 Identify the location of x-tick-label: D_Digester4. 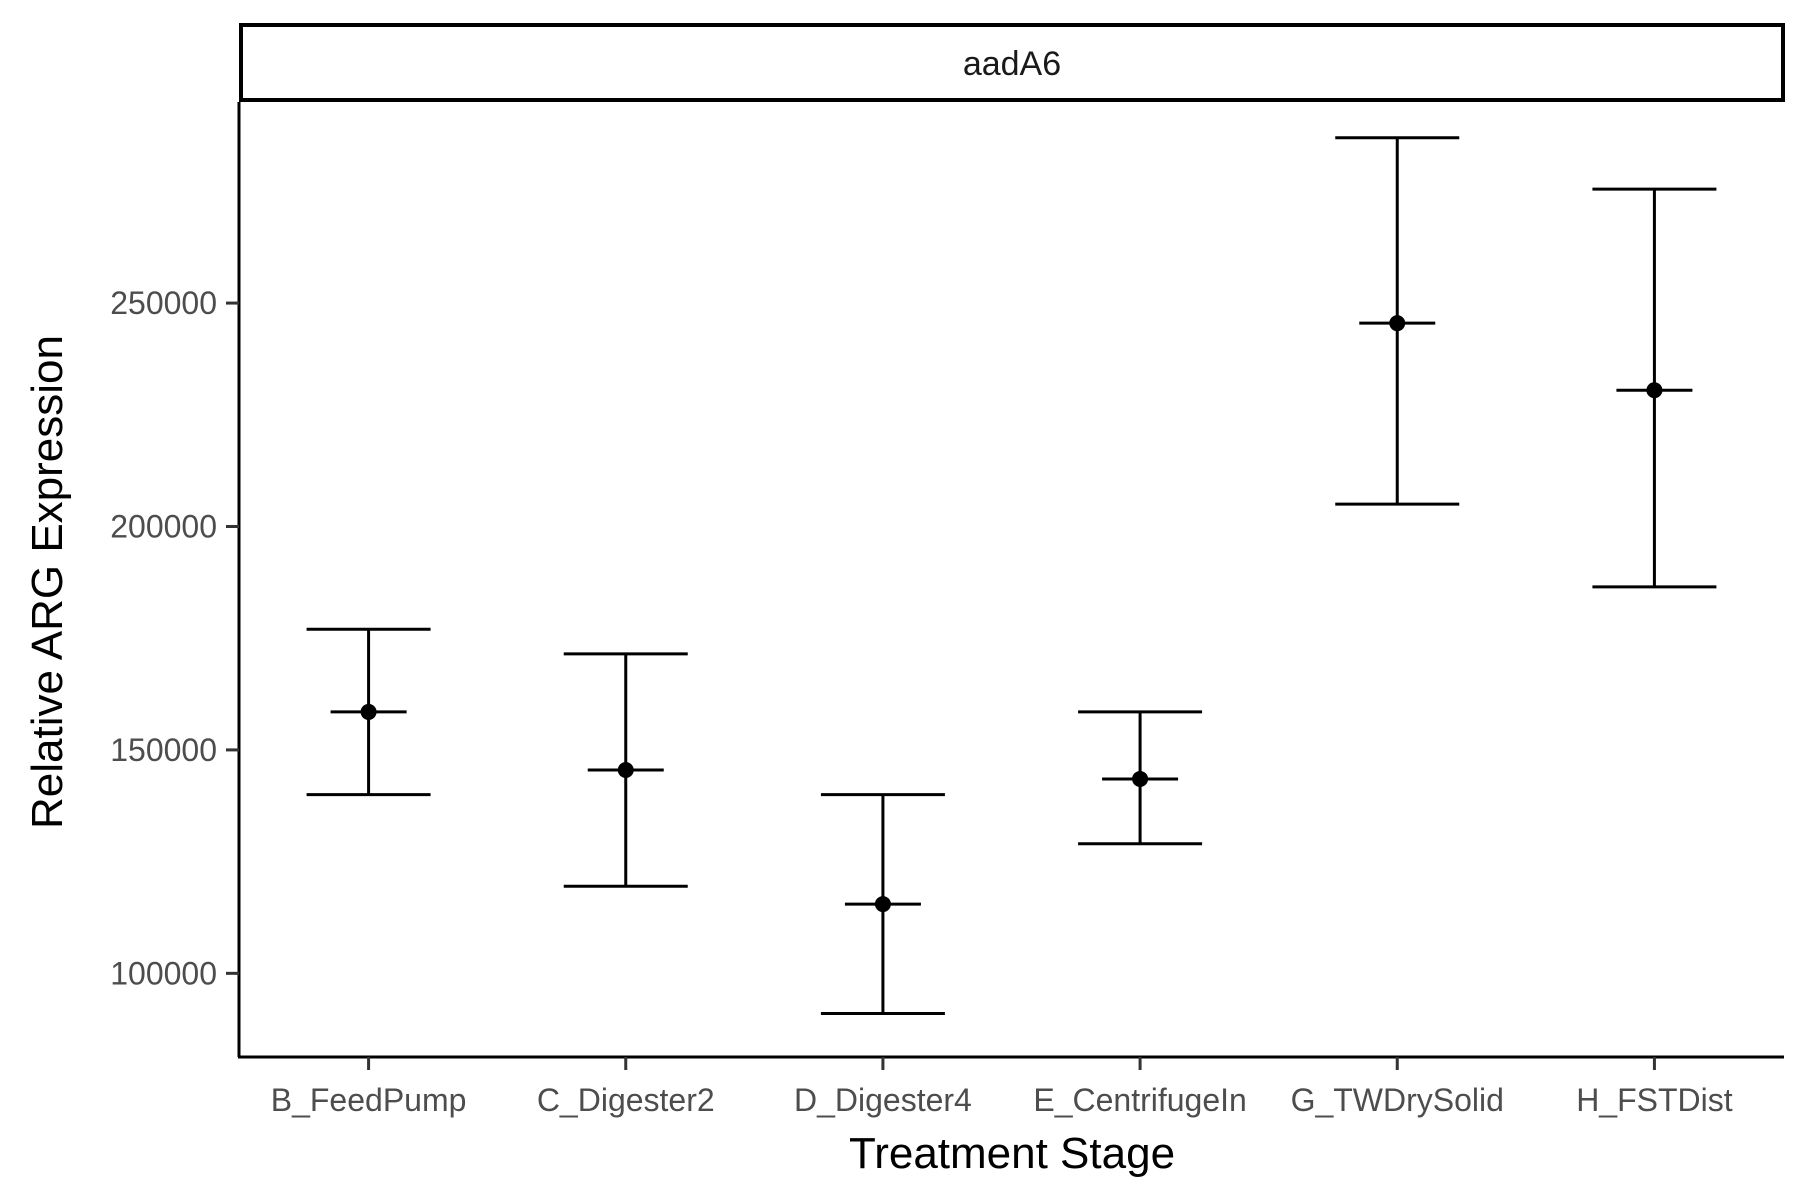
(883, 1100).